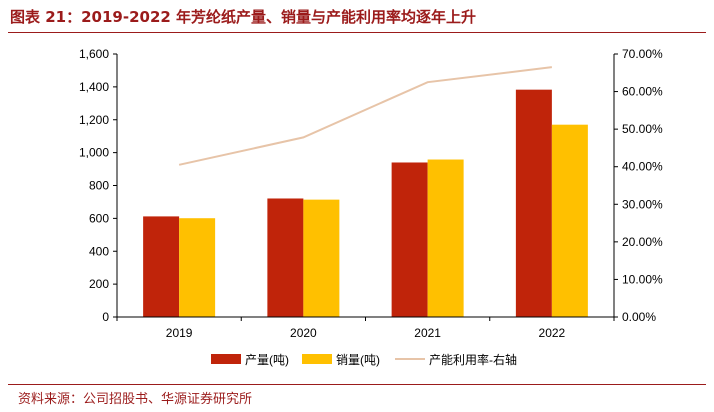 The width and height of the screenshot is (714, 412). Describe the element at coordinates (552, 333) in the screenshot. I see `x-axis-tick-label: 2022` at that location.